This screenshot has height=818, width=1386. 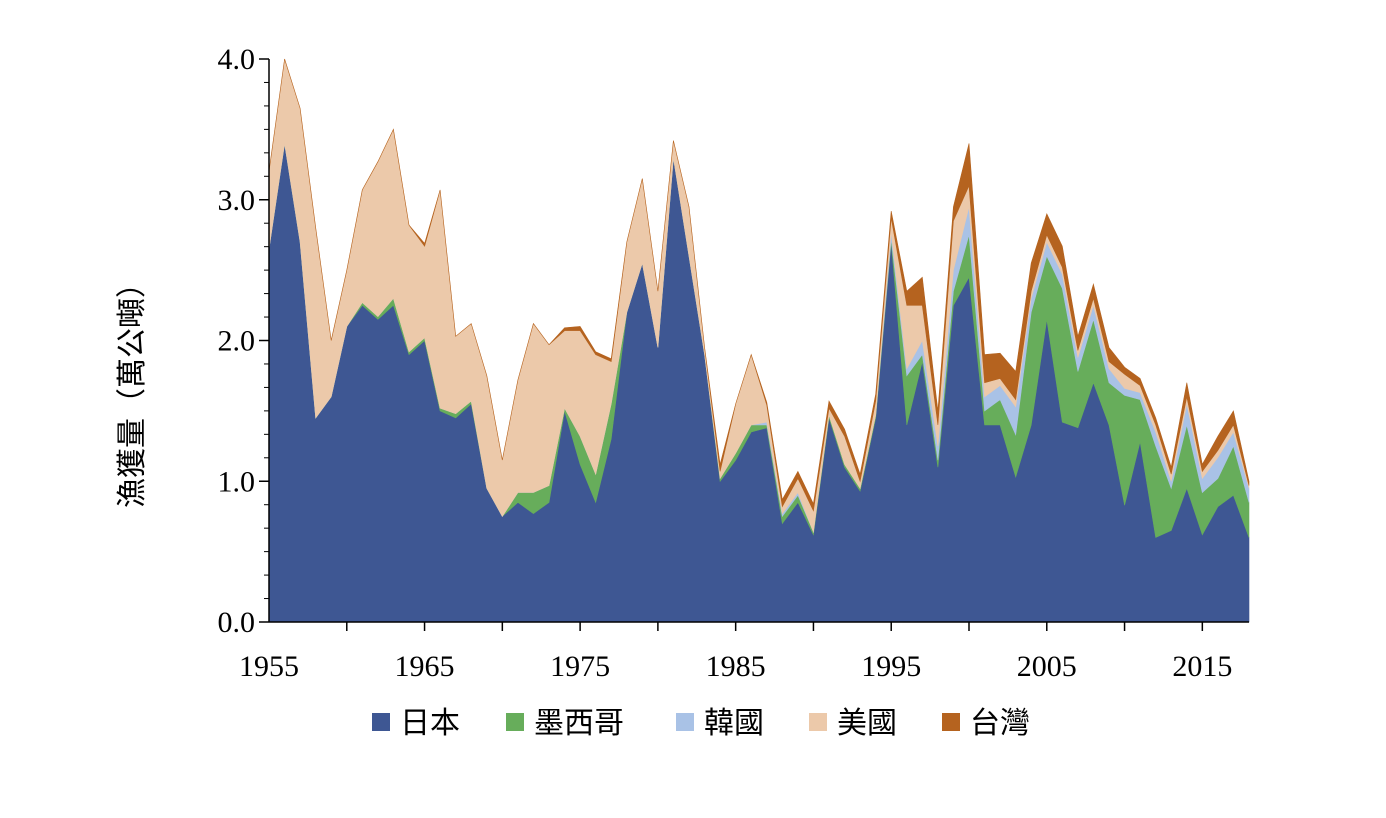 What do you see at coordinates (132, 388) in the screenshot?
I see `y-axis-title: 漁獲量（萬公噸）` at bounding box center [132, 388].